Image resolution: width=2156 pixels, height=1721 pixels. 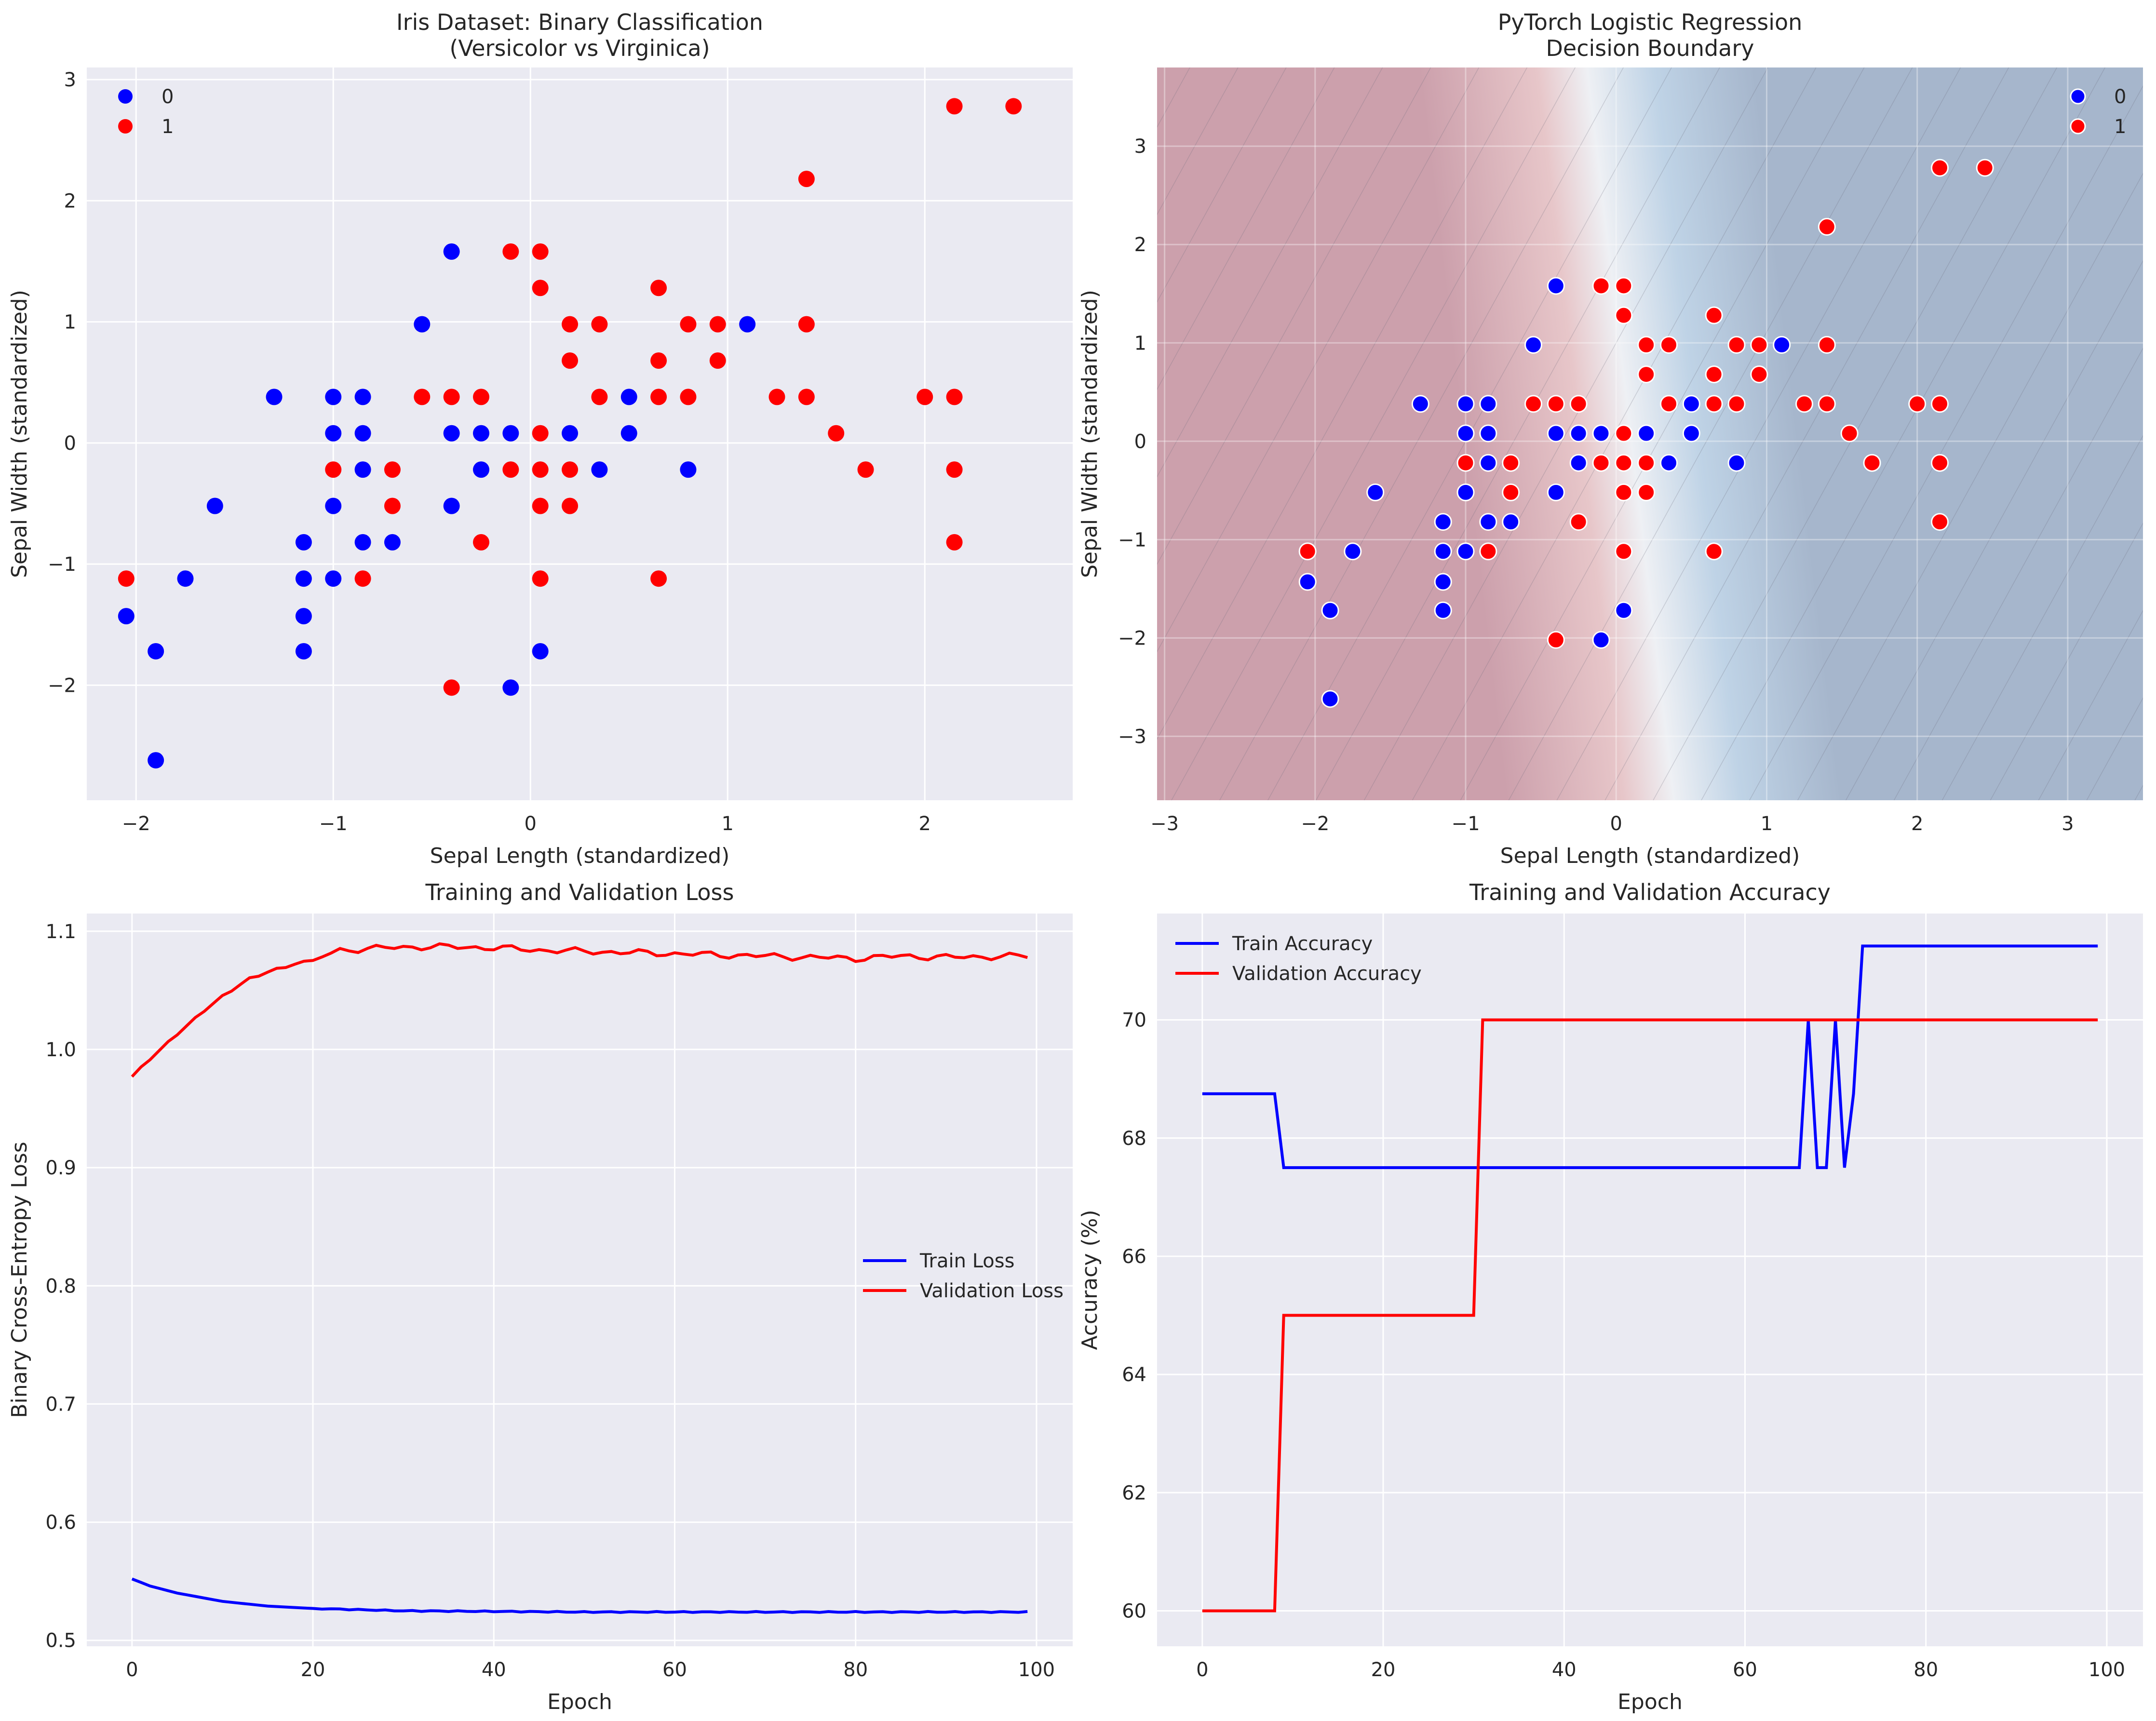 I want to click on title-line: Decision Boundary, so click(x=1650, y=48).